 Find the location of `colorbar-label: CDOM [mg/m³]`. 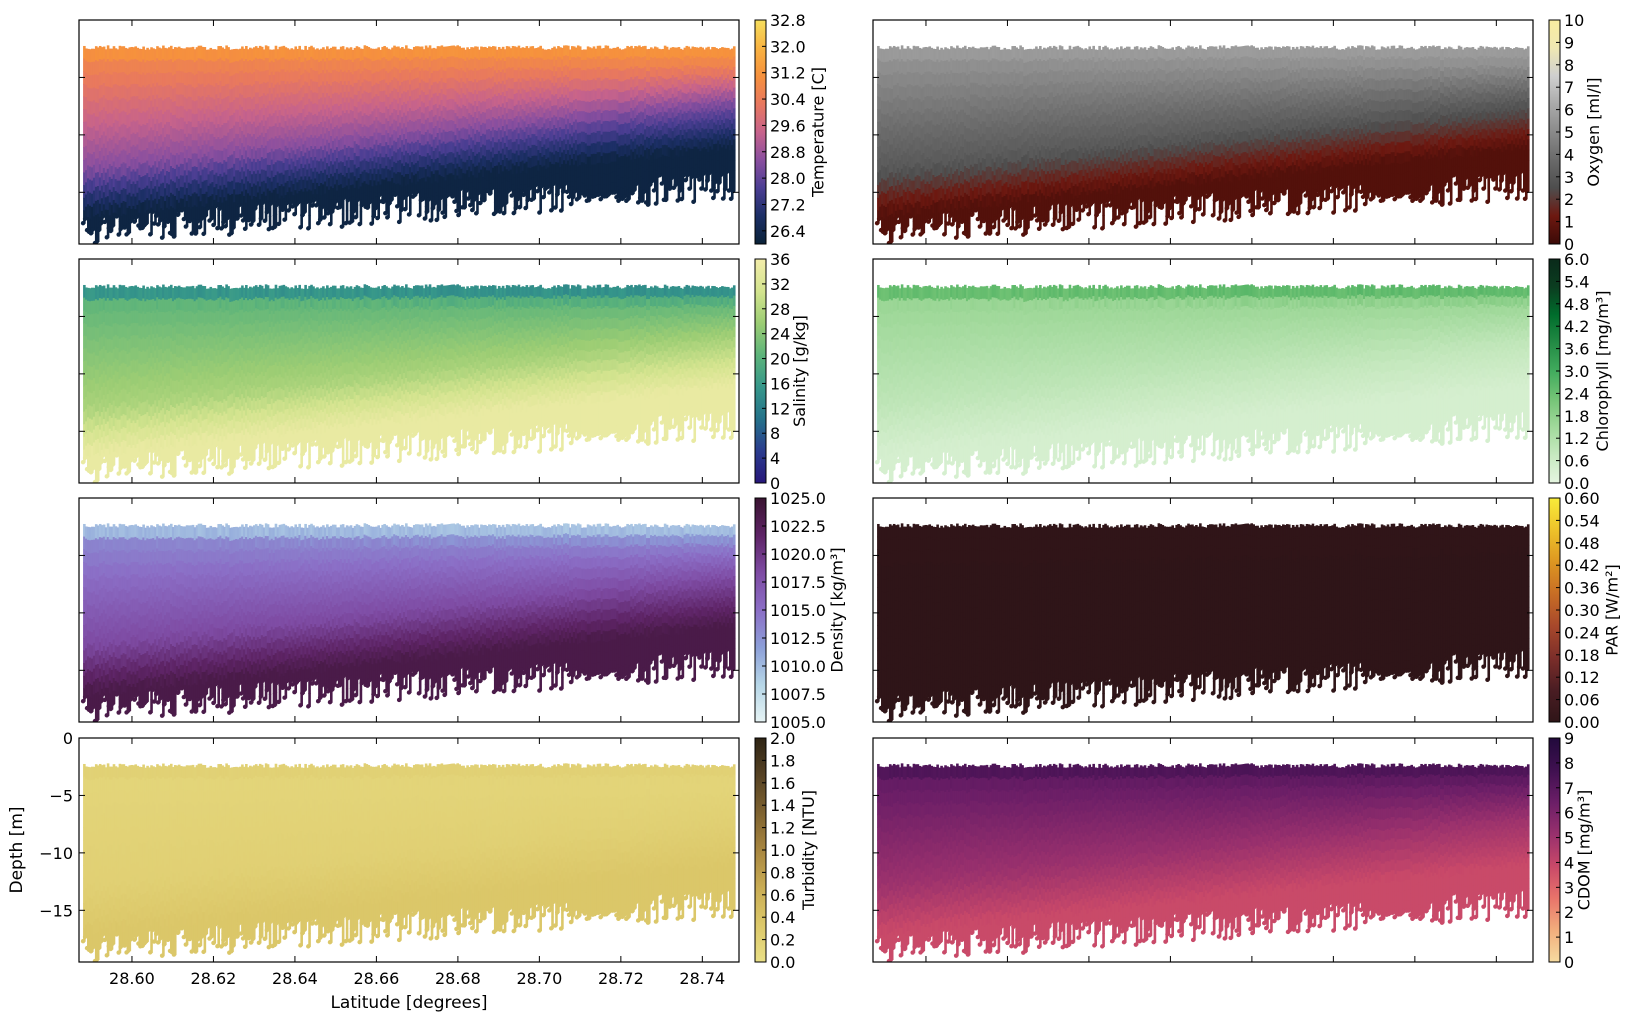

colorbar-label: CDOM [mg/m³] is located at coordinates (1583, 850).